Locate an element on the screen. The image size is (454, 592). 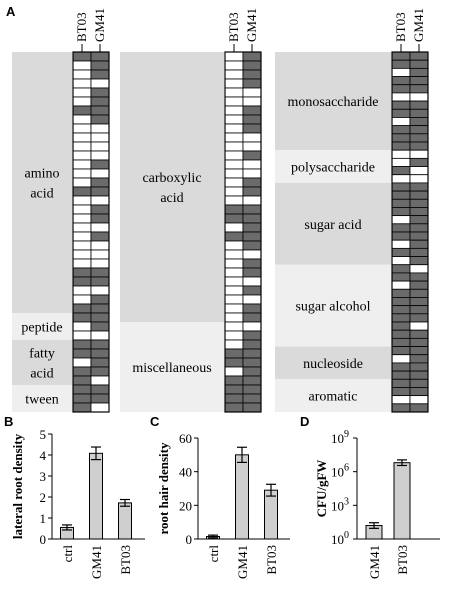
y-tick-label: 2 is located at coordinates (43, 497).